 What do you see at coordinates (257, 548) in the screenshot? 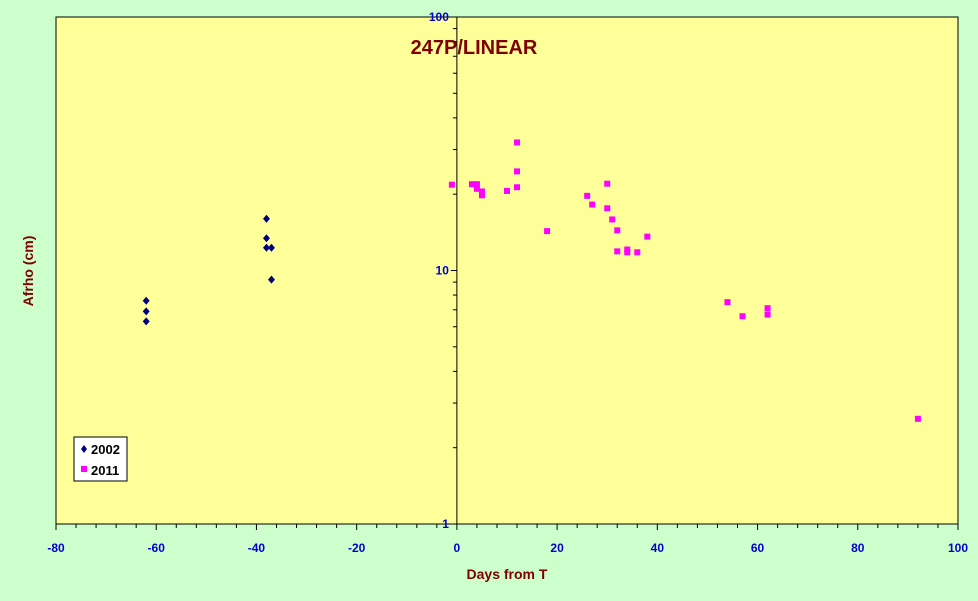
I see `x-tick-label: -40` at bounding box center [257, 548].